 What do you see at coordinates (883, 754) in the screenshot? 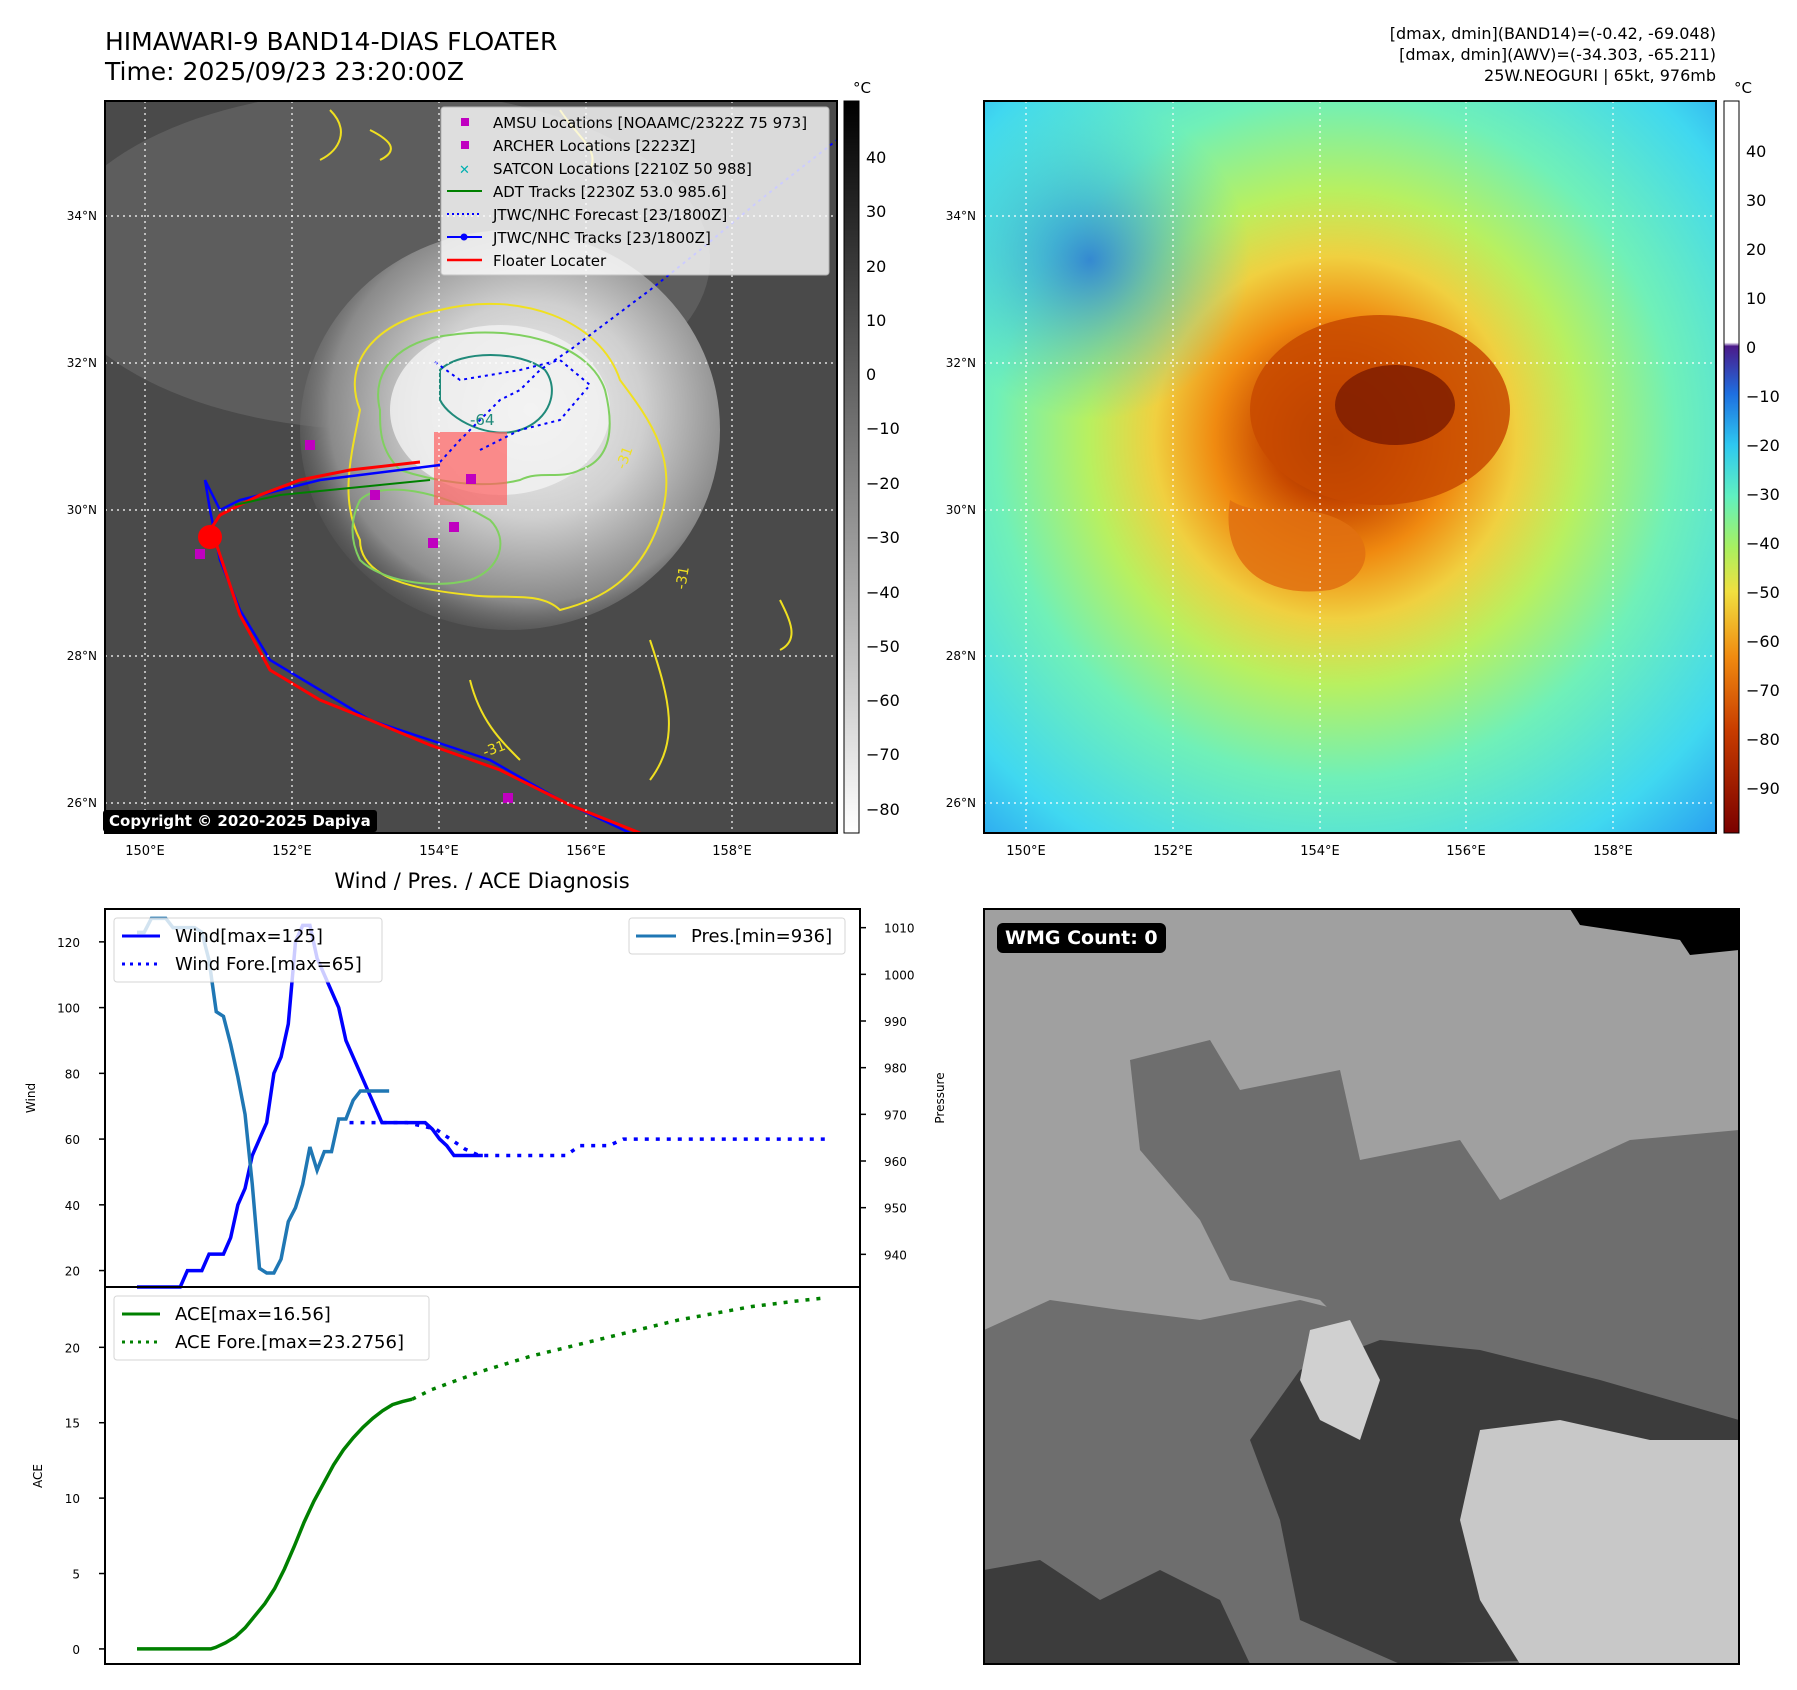
I see `ir-tick: −70` at bounding box center [883, 754].